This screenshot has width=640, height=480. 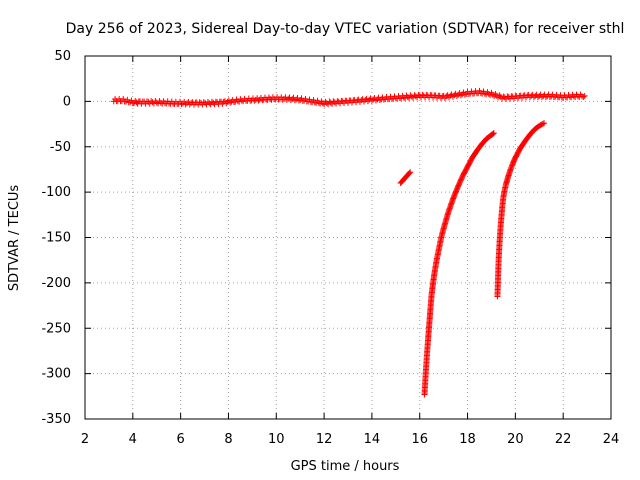 I want to click on y-tick-label: 0, so click(x=67, y=101).